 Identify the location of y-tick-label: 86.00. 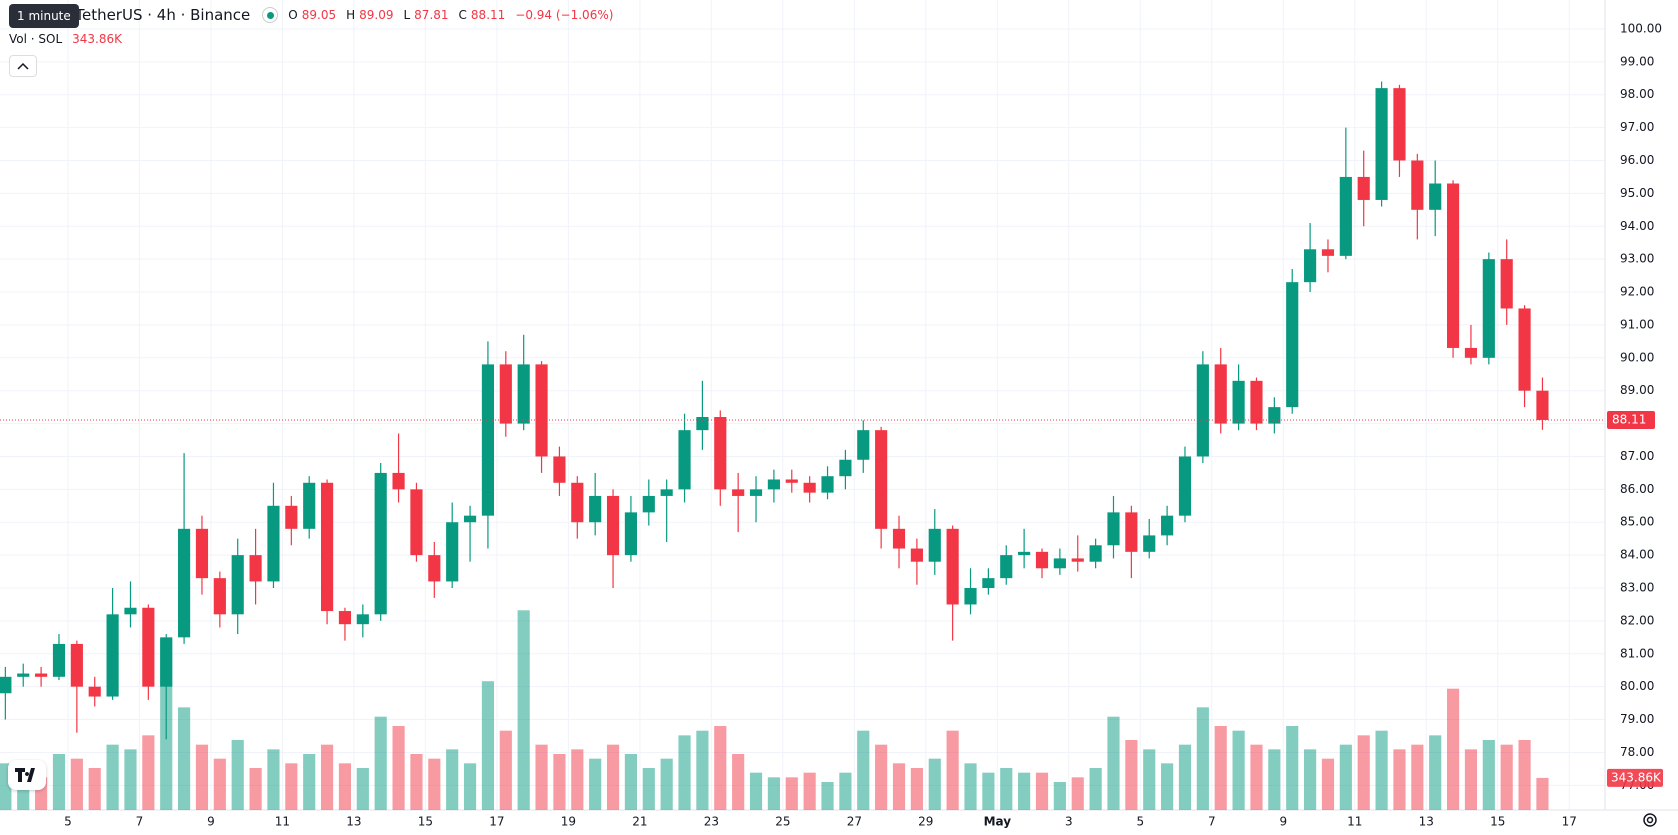
(1637, 489).